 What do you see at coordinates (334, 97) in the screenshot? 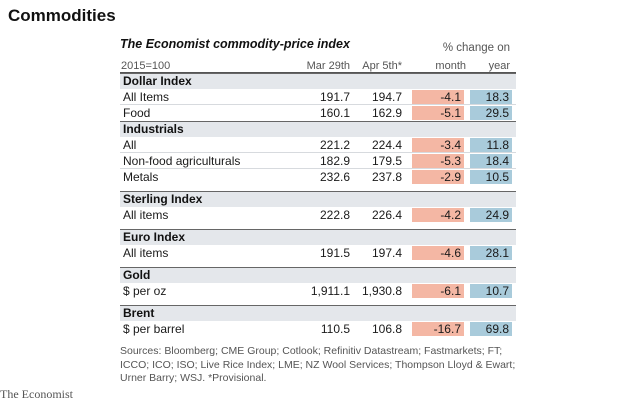
I see `value-mar29: 191.7` at bounding box center [334, 97].